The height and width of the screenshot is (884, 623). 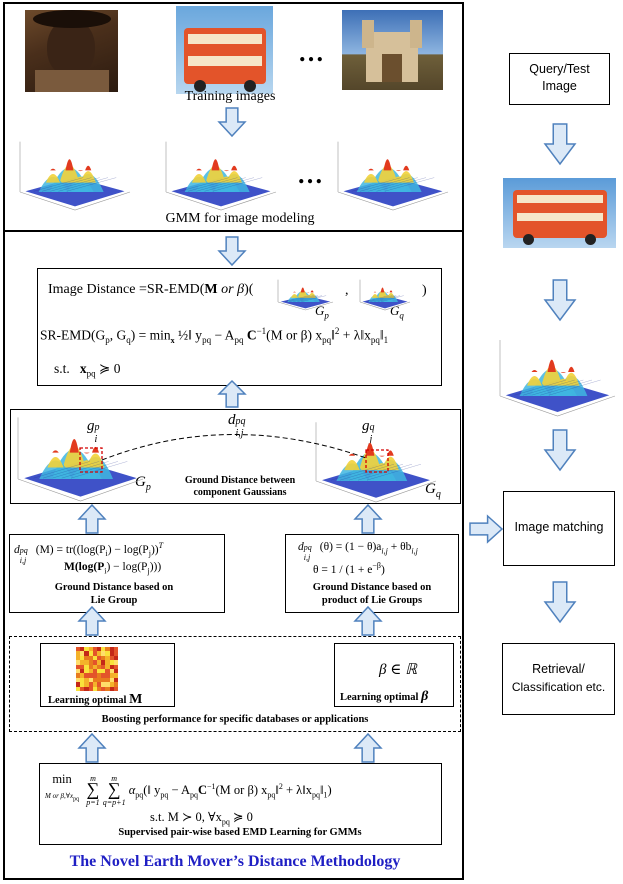 What do you see at coordinates (237, 425) in the screenshot?
I see `label-dij: d pq i,j` at bounding box center [237, 425].